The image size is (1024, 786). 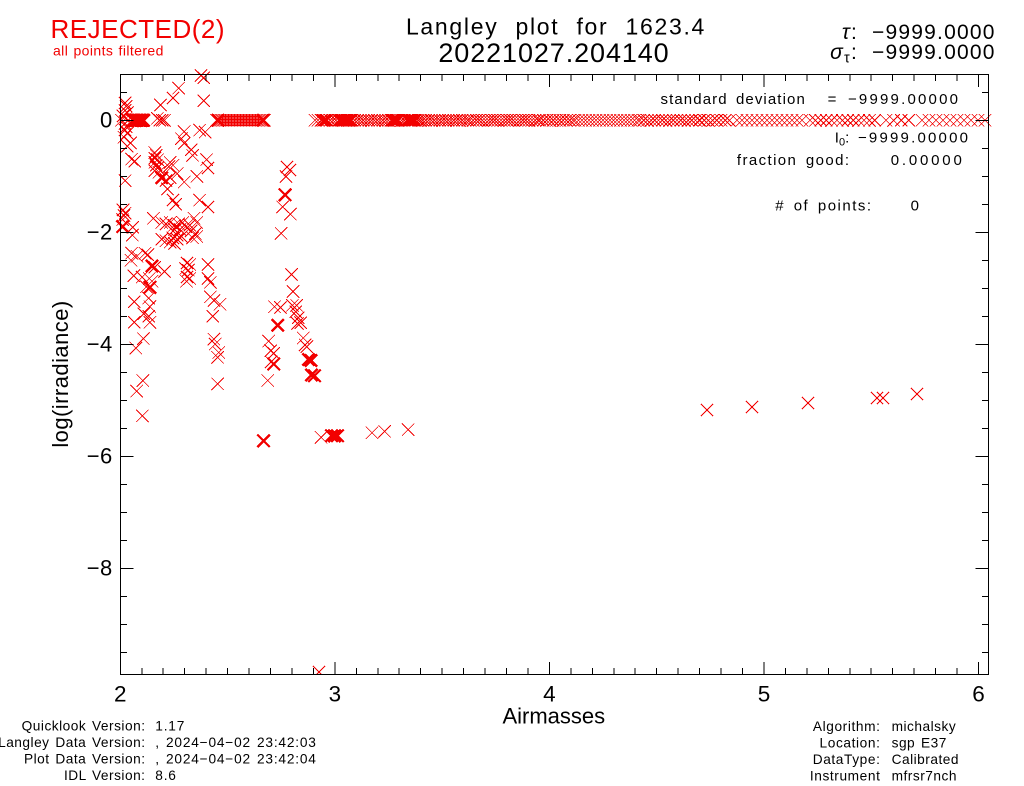 What do you see at coordinates (794, 160) in the screenshot?
I see `svg-text: fraction good:` at bounding box center [794, 160].